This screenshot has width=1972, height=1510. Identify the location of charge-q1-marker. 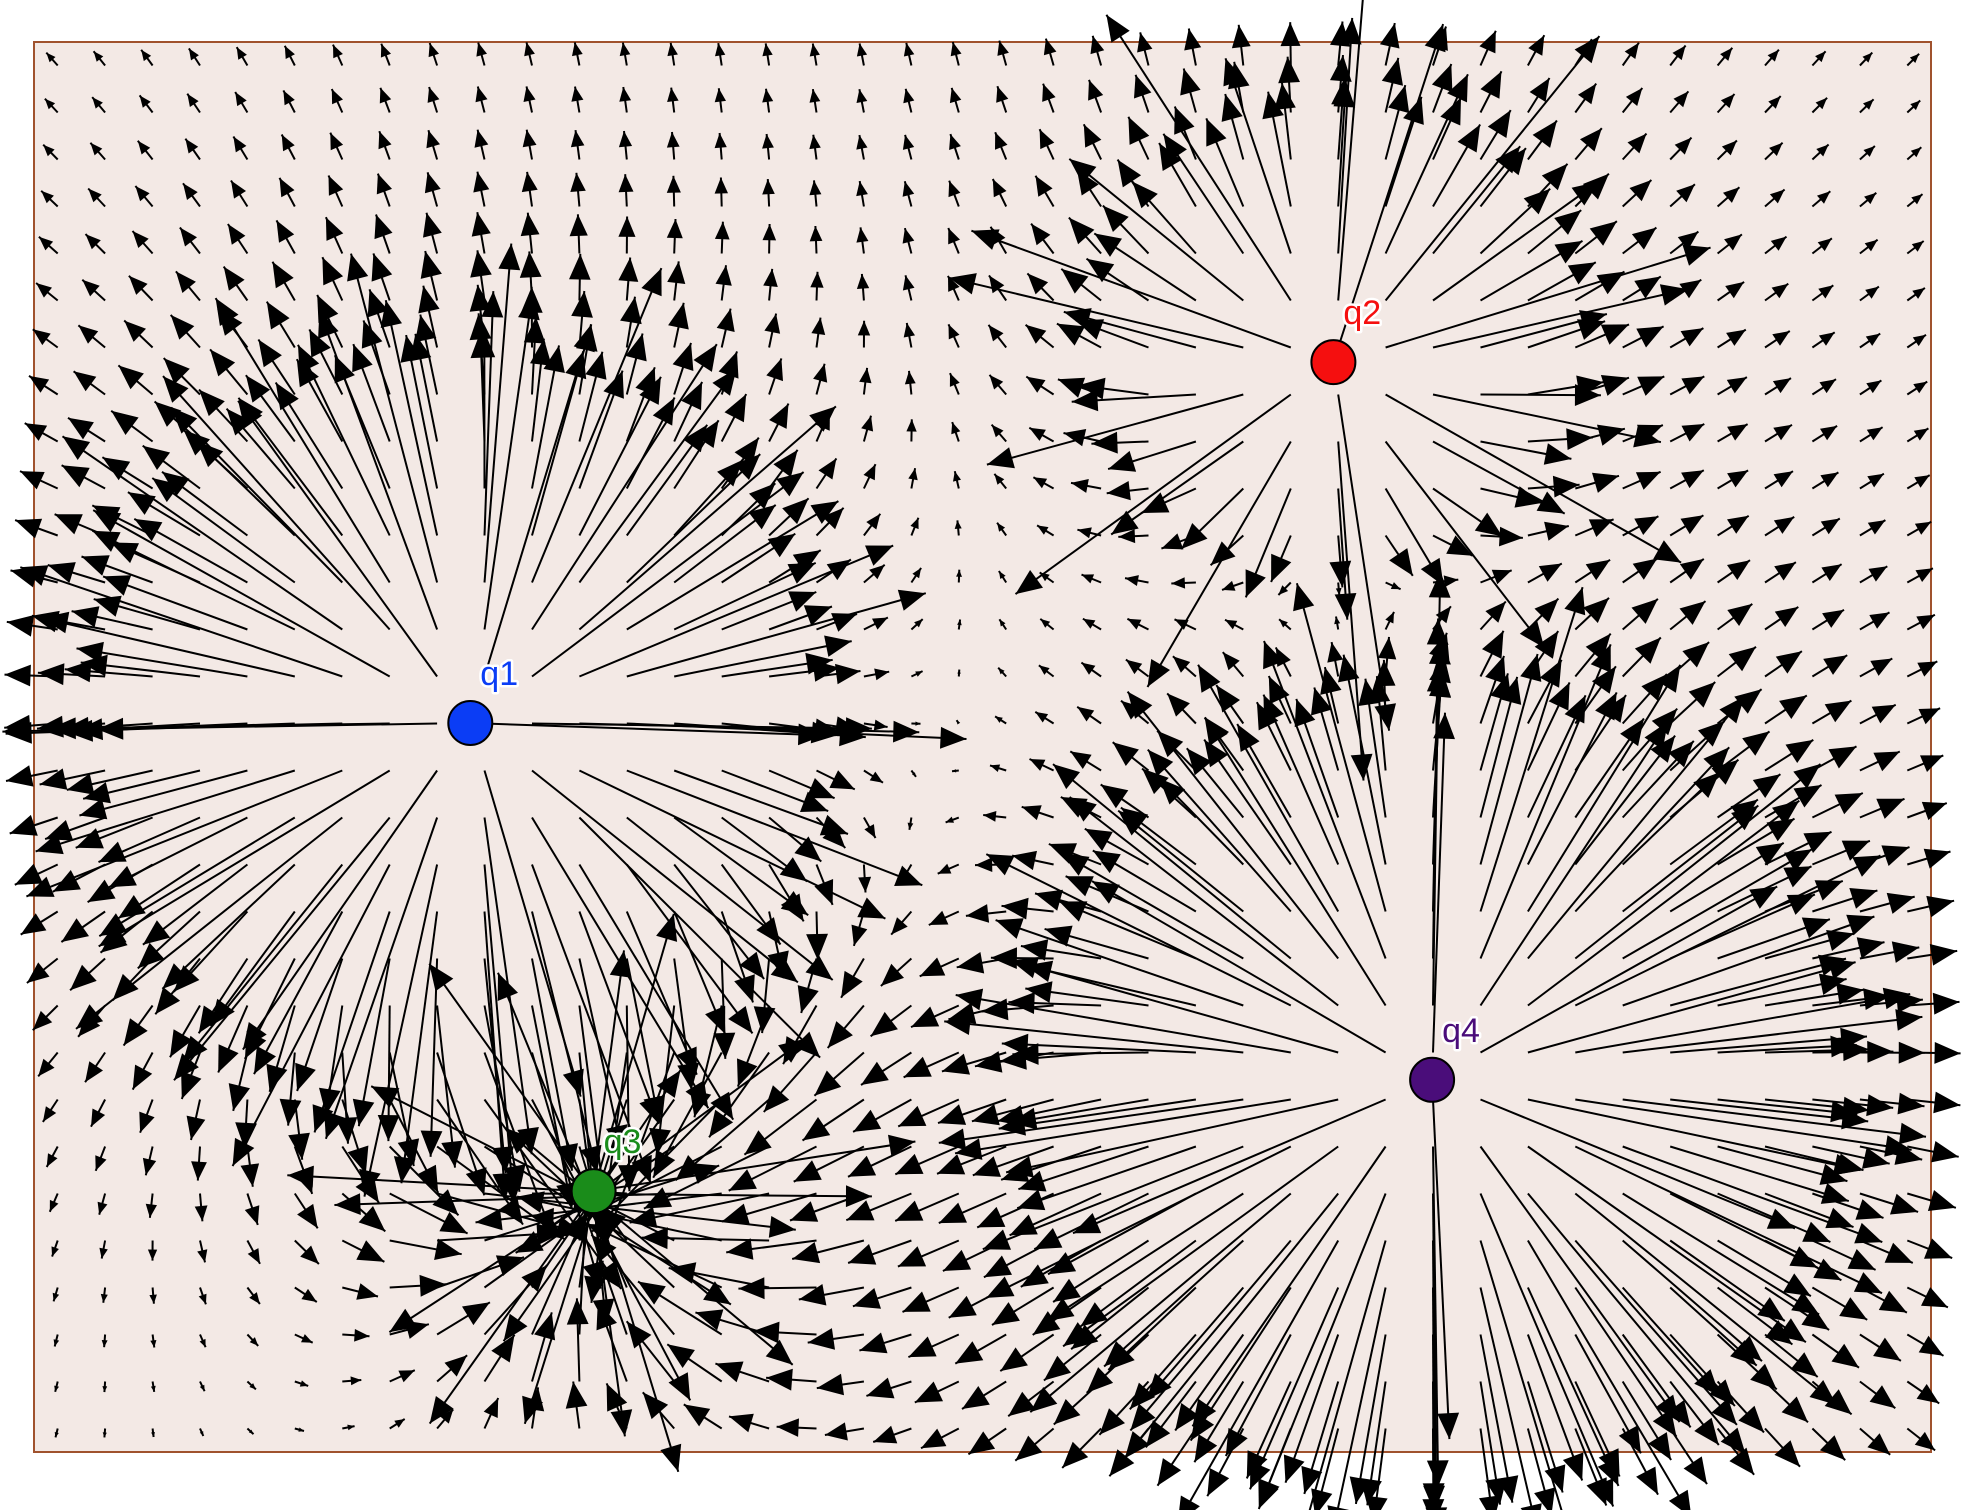
(470, 723).